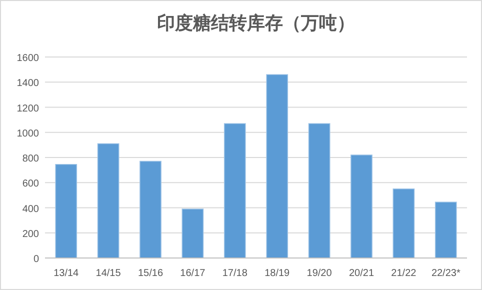 This screenshot has height=290, width=482. Describe the element at coordinates (151, 273) in the screenshot. I see `xtick: 15/16` at that location.